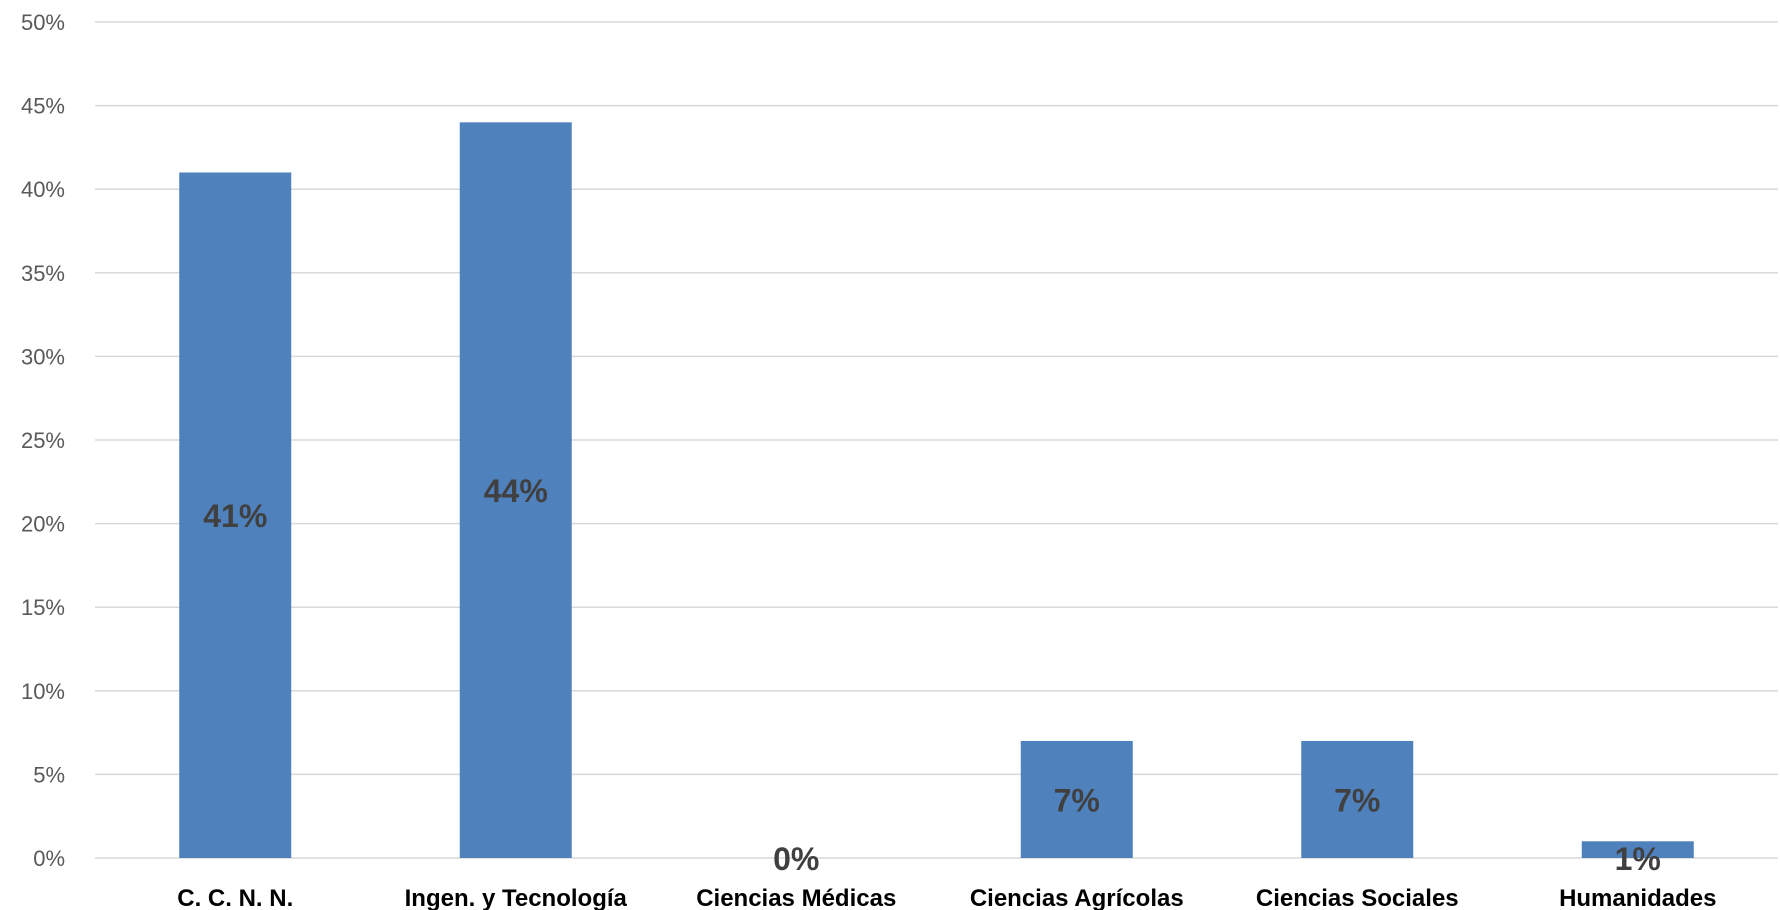 Image resolution: width=1780 pixels, height=910 pixels. I want to click on x-category-label: C. C. N. N., so click(235, 897).